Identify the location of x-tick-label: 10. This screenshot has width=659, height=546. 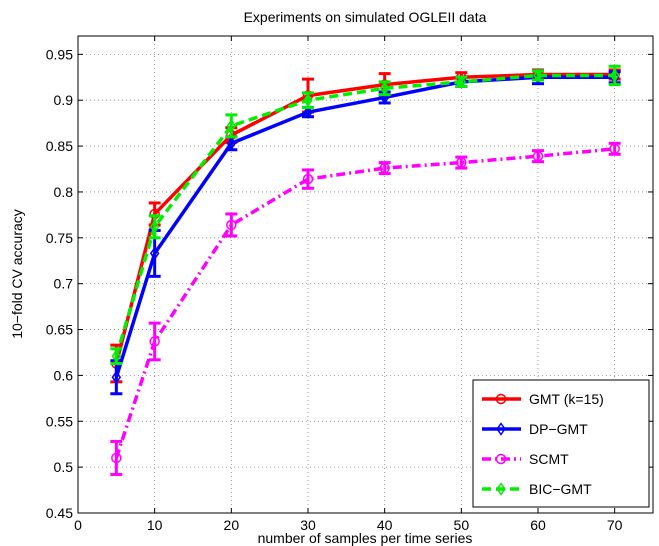
(155, 525).